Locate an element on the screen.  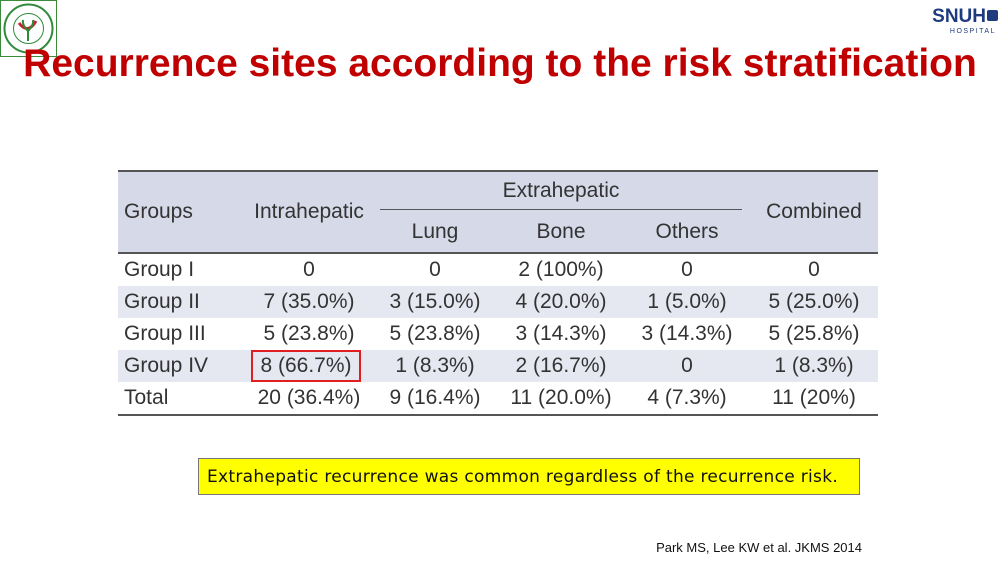
cell-group: Total is located at coordinates (182, 399).